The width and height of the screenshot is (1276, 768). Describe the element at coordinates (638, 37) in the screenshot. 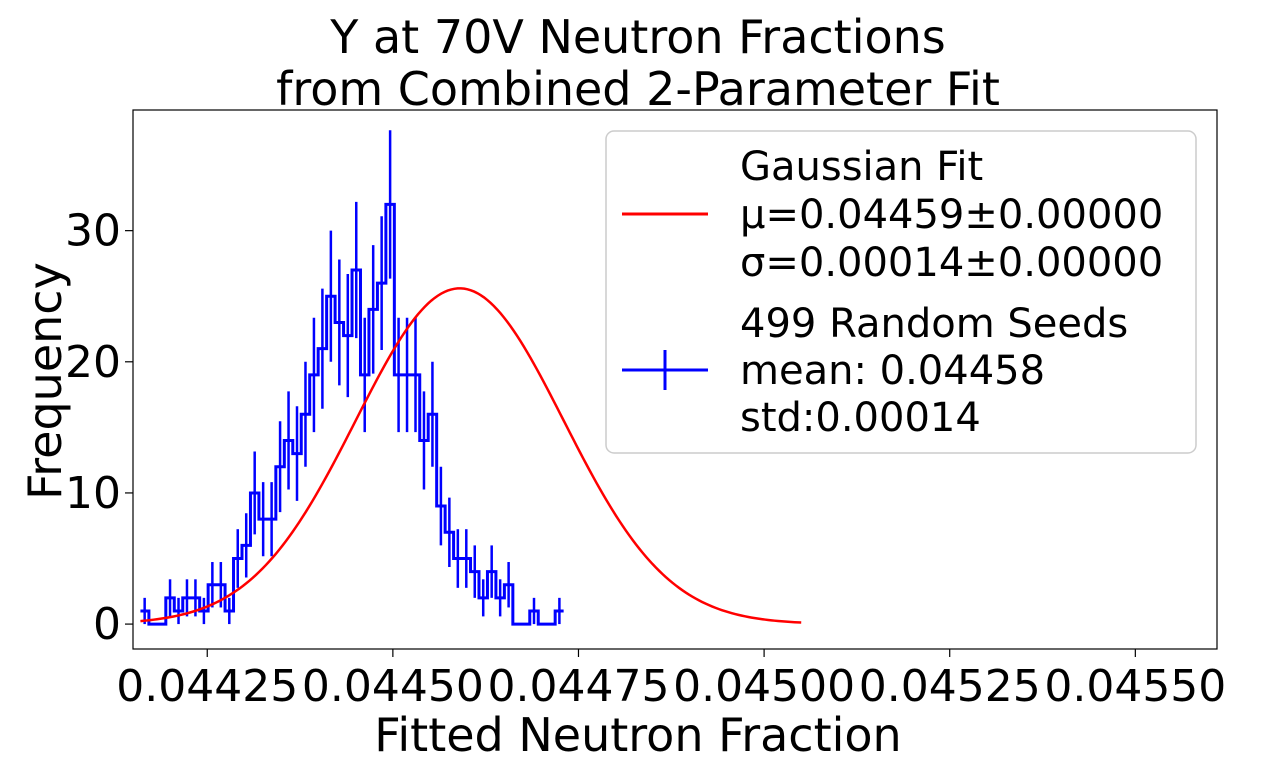

I see `chart-title-line-1: Y at 70V Neutron Fractions` at that location.